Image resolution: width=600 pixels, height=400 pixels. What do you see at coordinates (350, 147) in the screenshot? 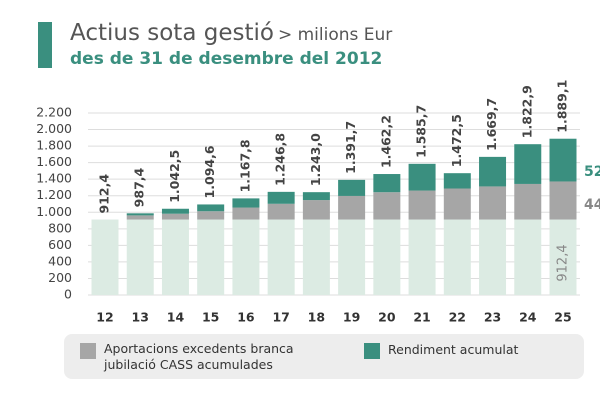
I see `total-label: 1.391,7` at bounding box center [350, 147].